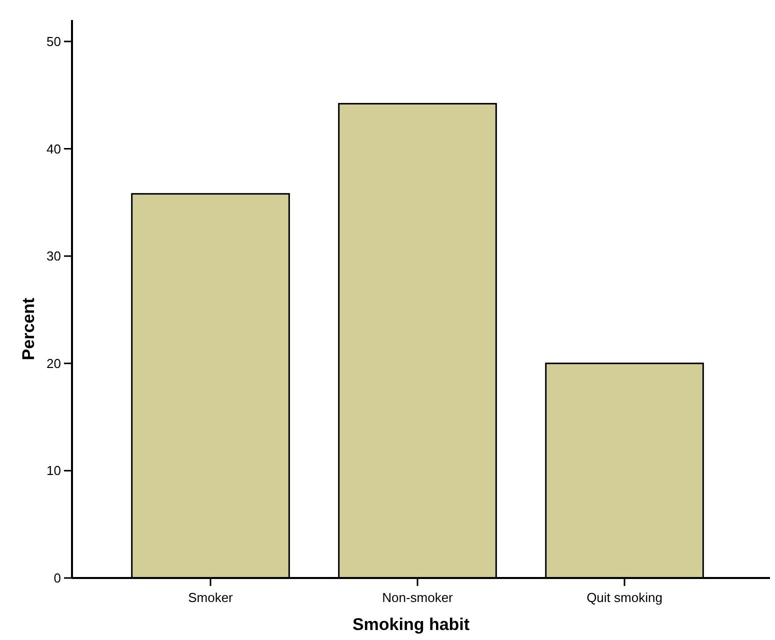  Describe the element at coordinates (28, 328) in the screenshot. I see `y-axis-title: Percent` at that location.